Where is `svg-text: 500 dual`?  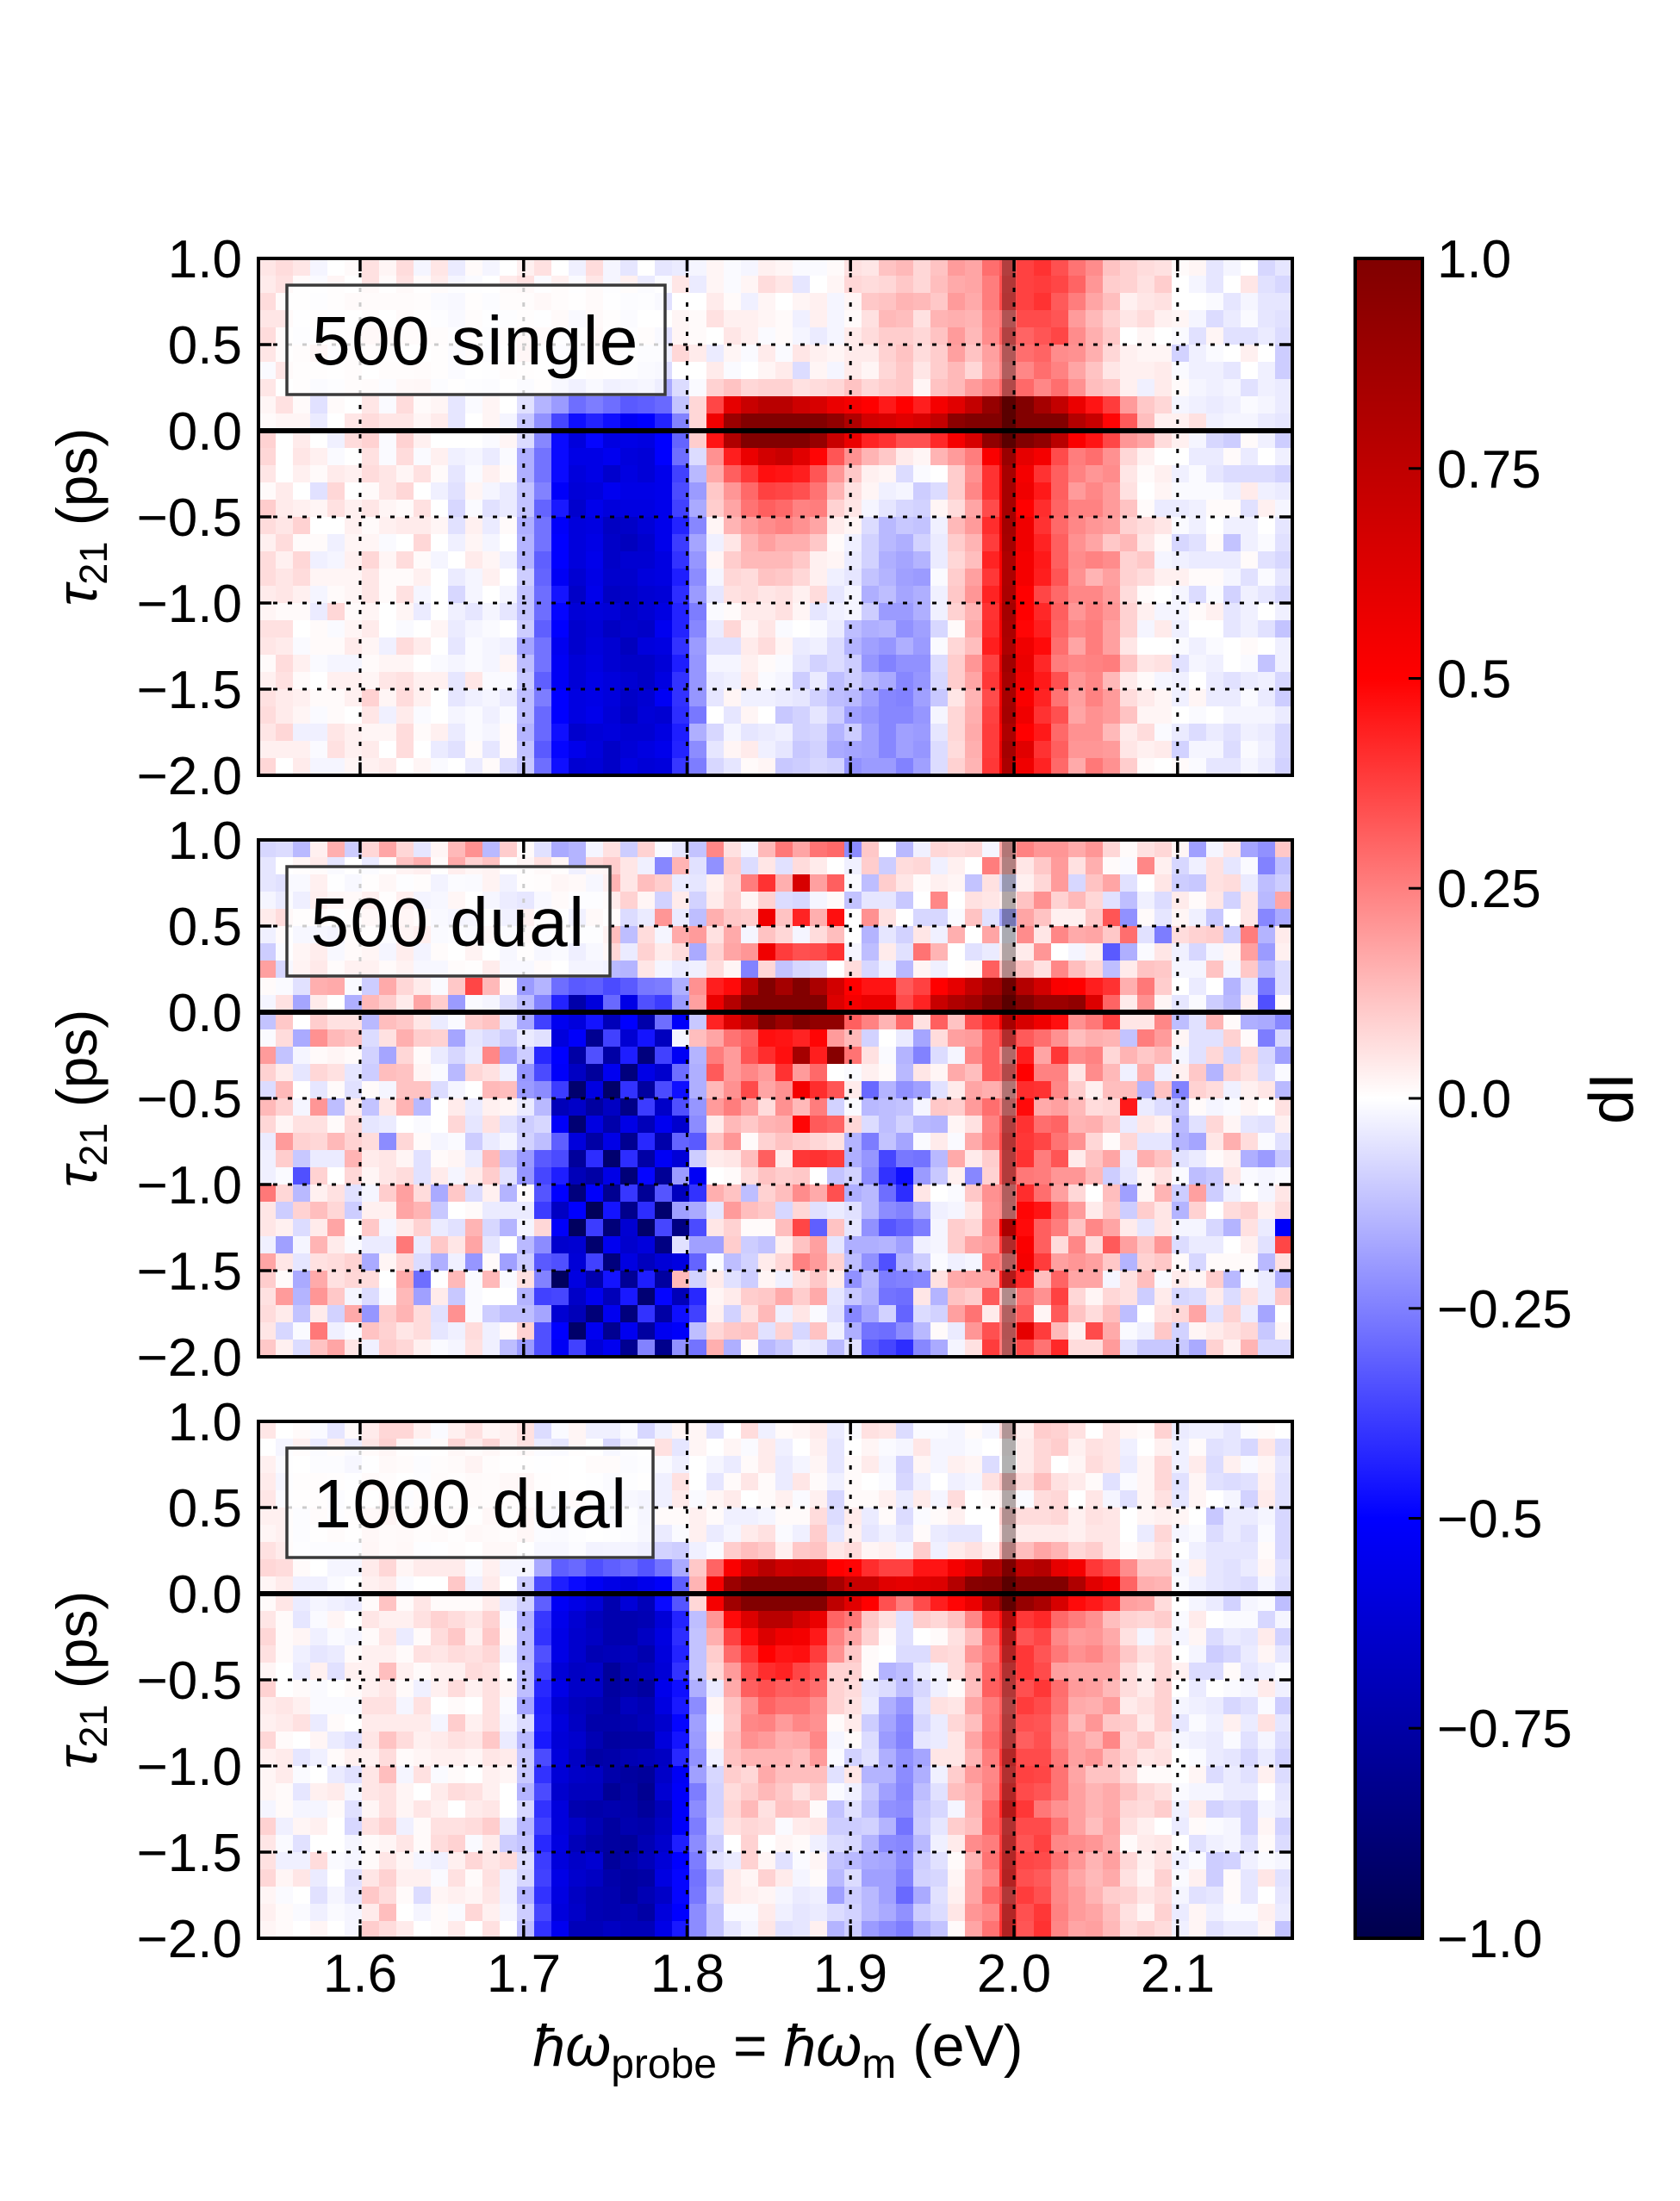
svg-text: 500 dual is located at coordinates (449, 922).